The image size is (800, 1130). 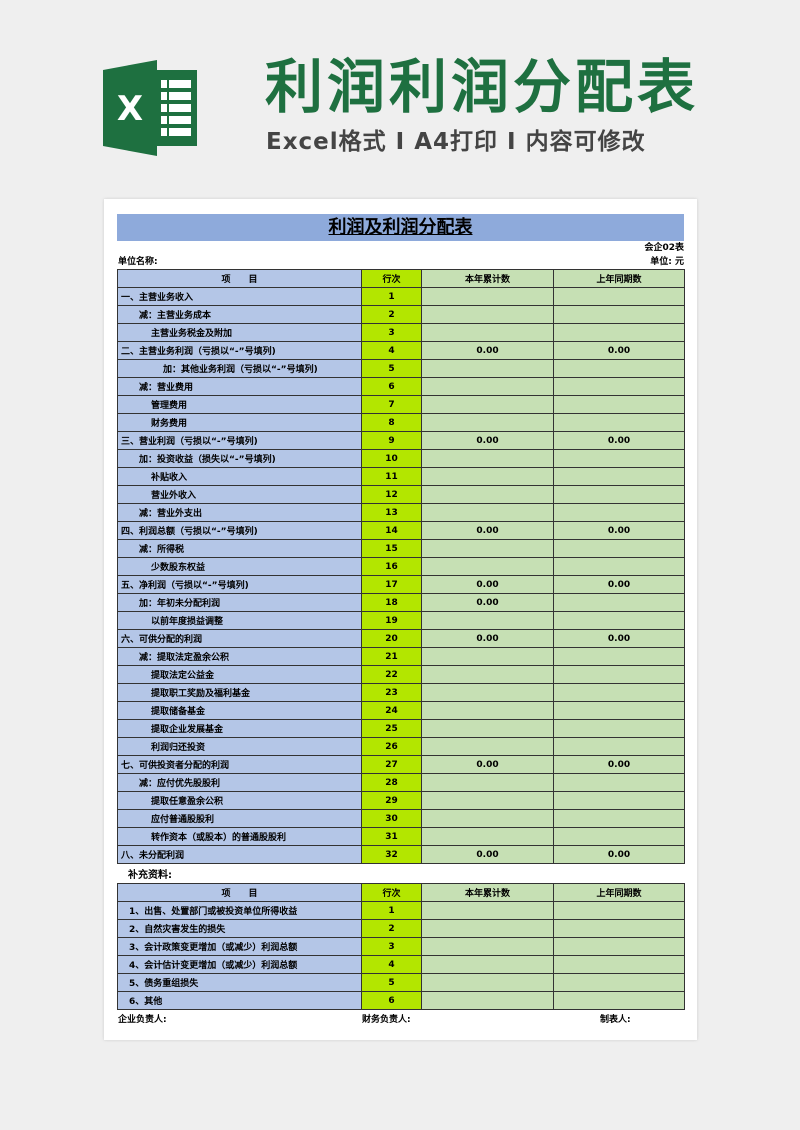 I want to click on row-number-cell: 1, so click(x=391, y=296).